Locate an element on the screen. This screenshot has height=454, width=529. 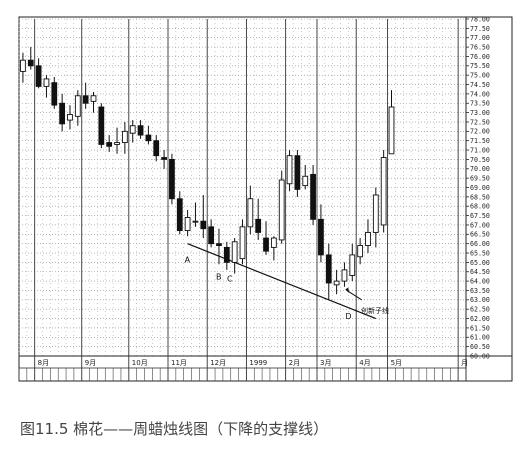
y-tick-label: 66.50 is located at coordinates (480, 235).